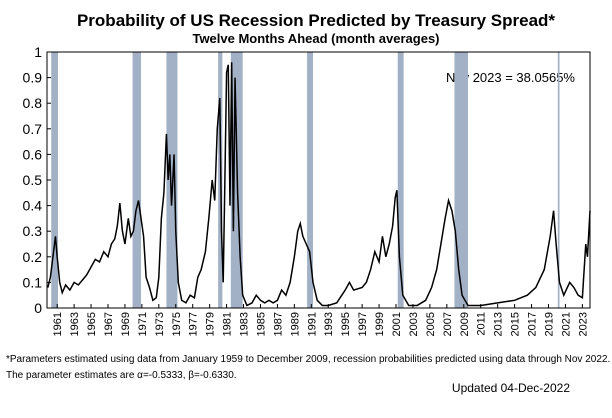  Describe the element at coordinates (397, 324) in the screenshot. I see `x-tick-label: 2001` at that location.